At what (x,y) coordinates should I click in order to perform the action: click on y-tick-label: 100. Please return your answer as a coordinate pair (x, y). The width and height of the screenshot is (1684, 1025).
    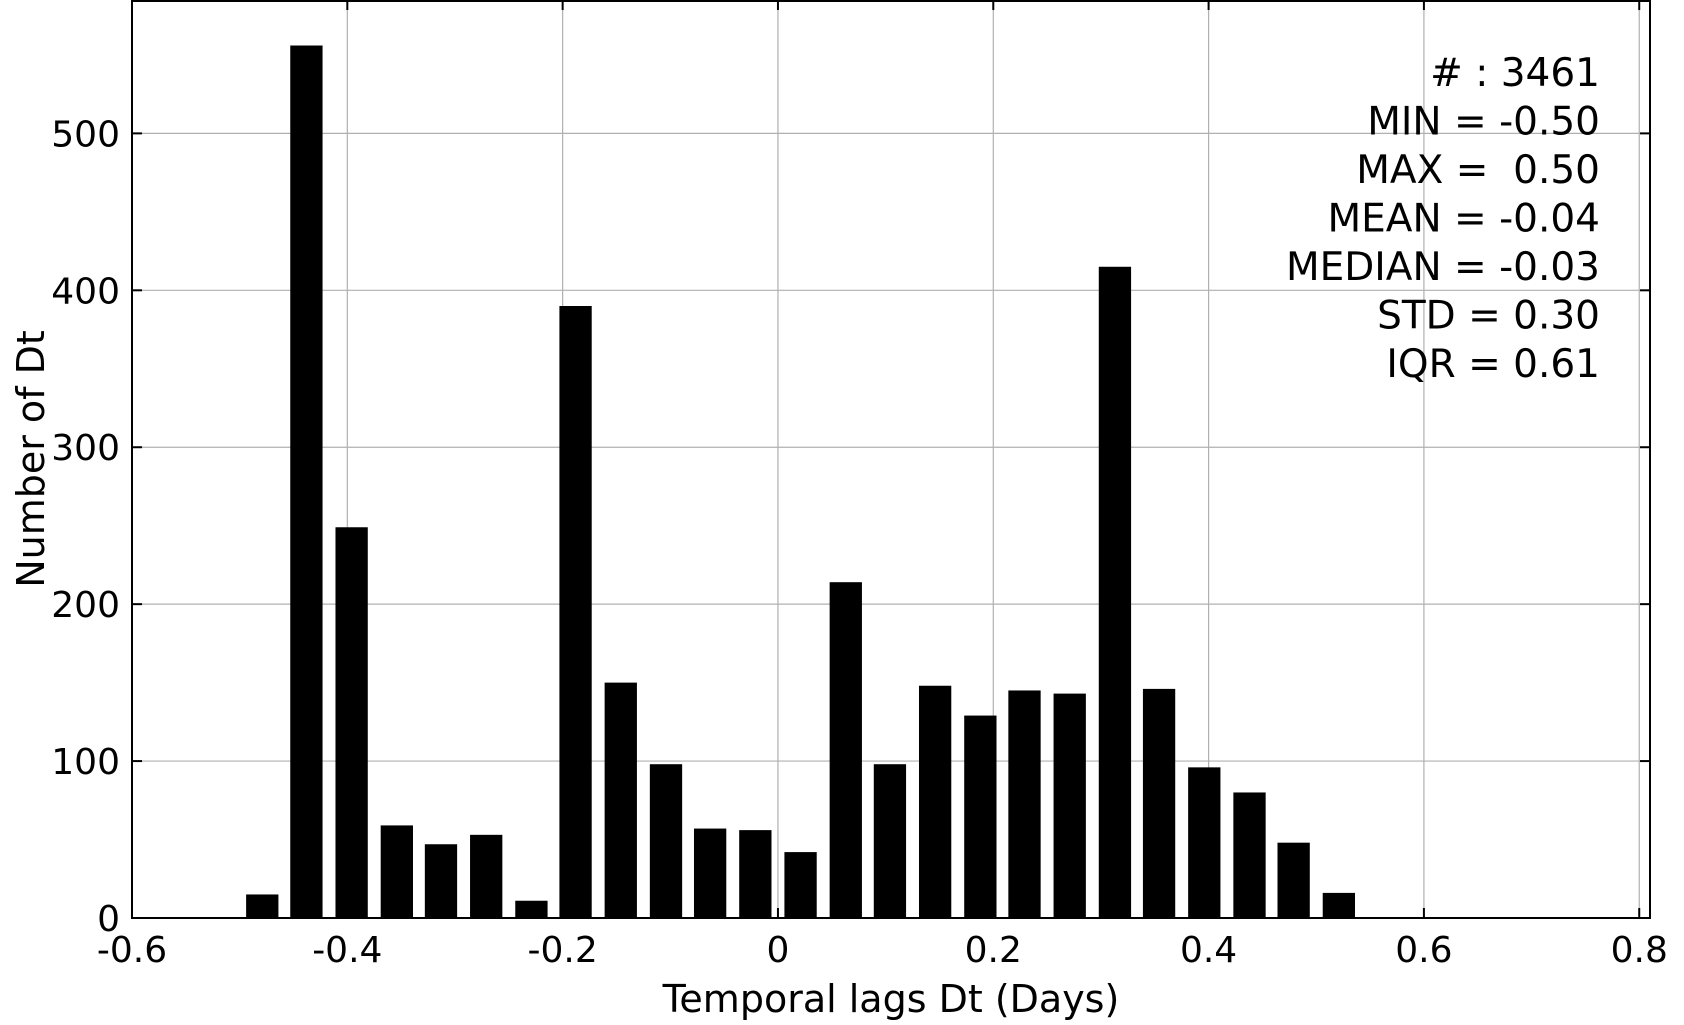
    Looking at the image, I should click on (85, 762).